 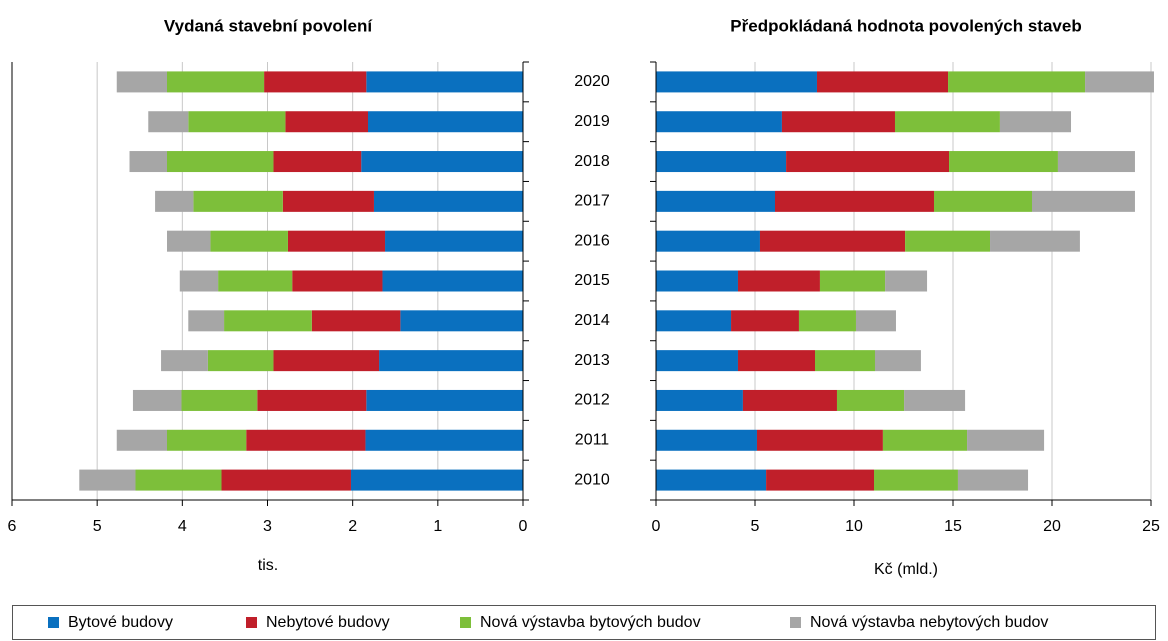 What do you see at coordinates (182, 526) in the screenshot?
I see `x-tick-label: 4` at bounding box center [182, 526].